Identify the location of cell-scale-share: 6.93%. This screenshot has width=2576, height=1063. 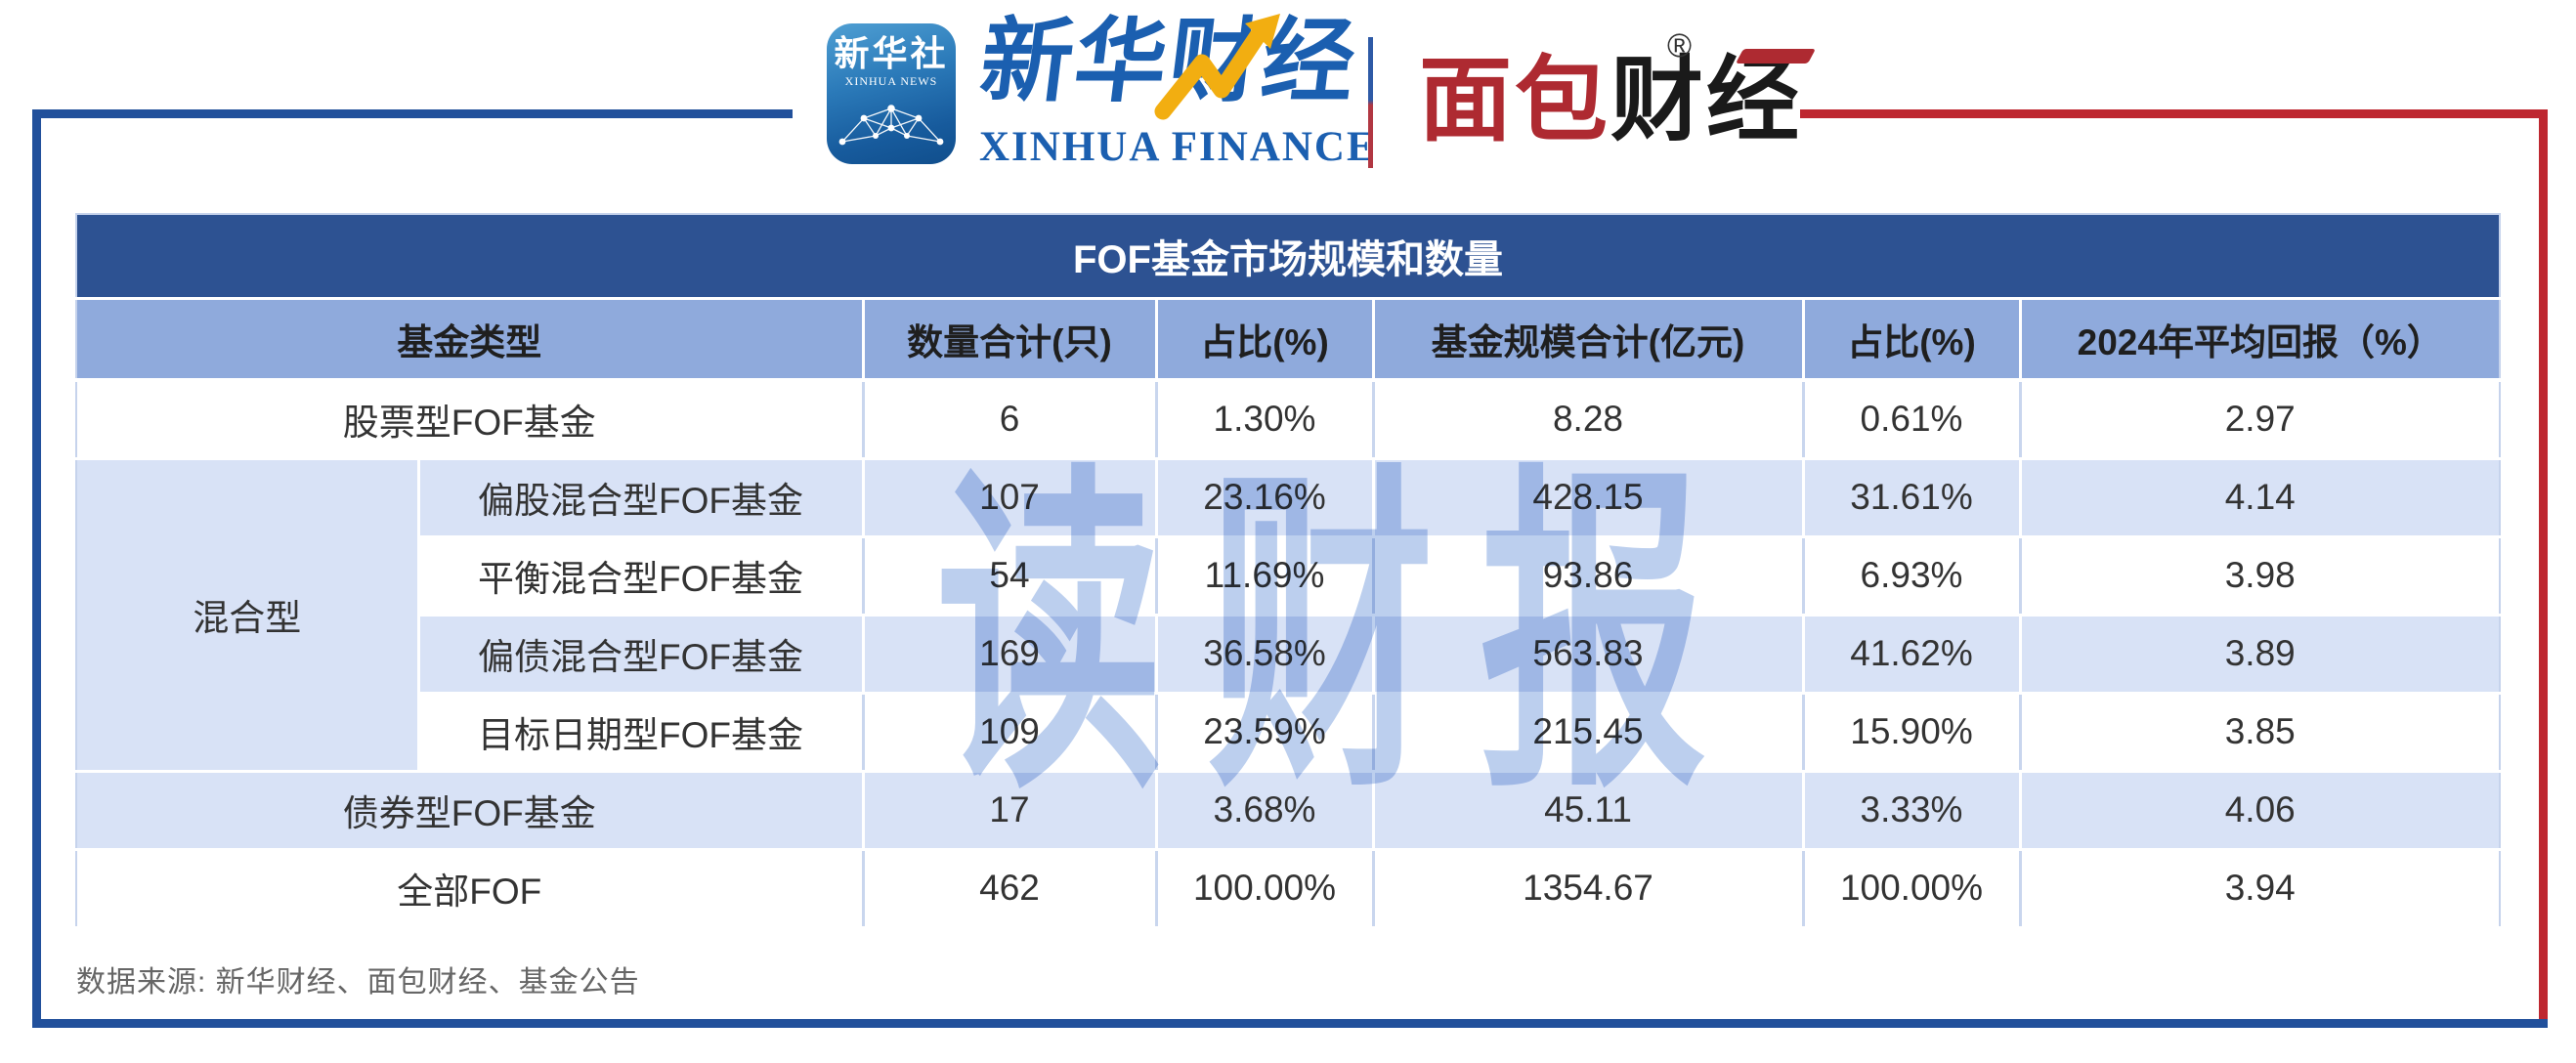
(1913, 576).